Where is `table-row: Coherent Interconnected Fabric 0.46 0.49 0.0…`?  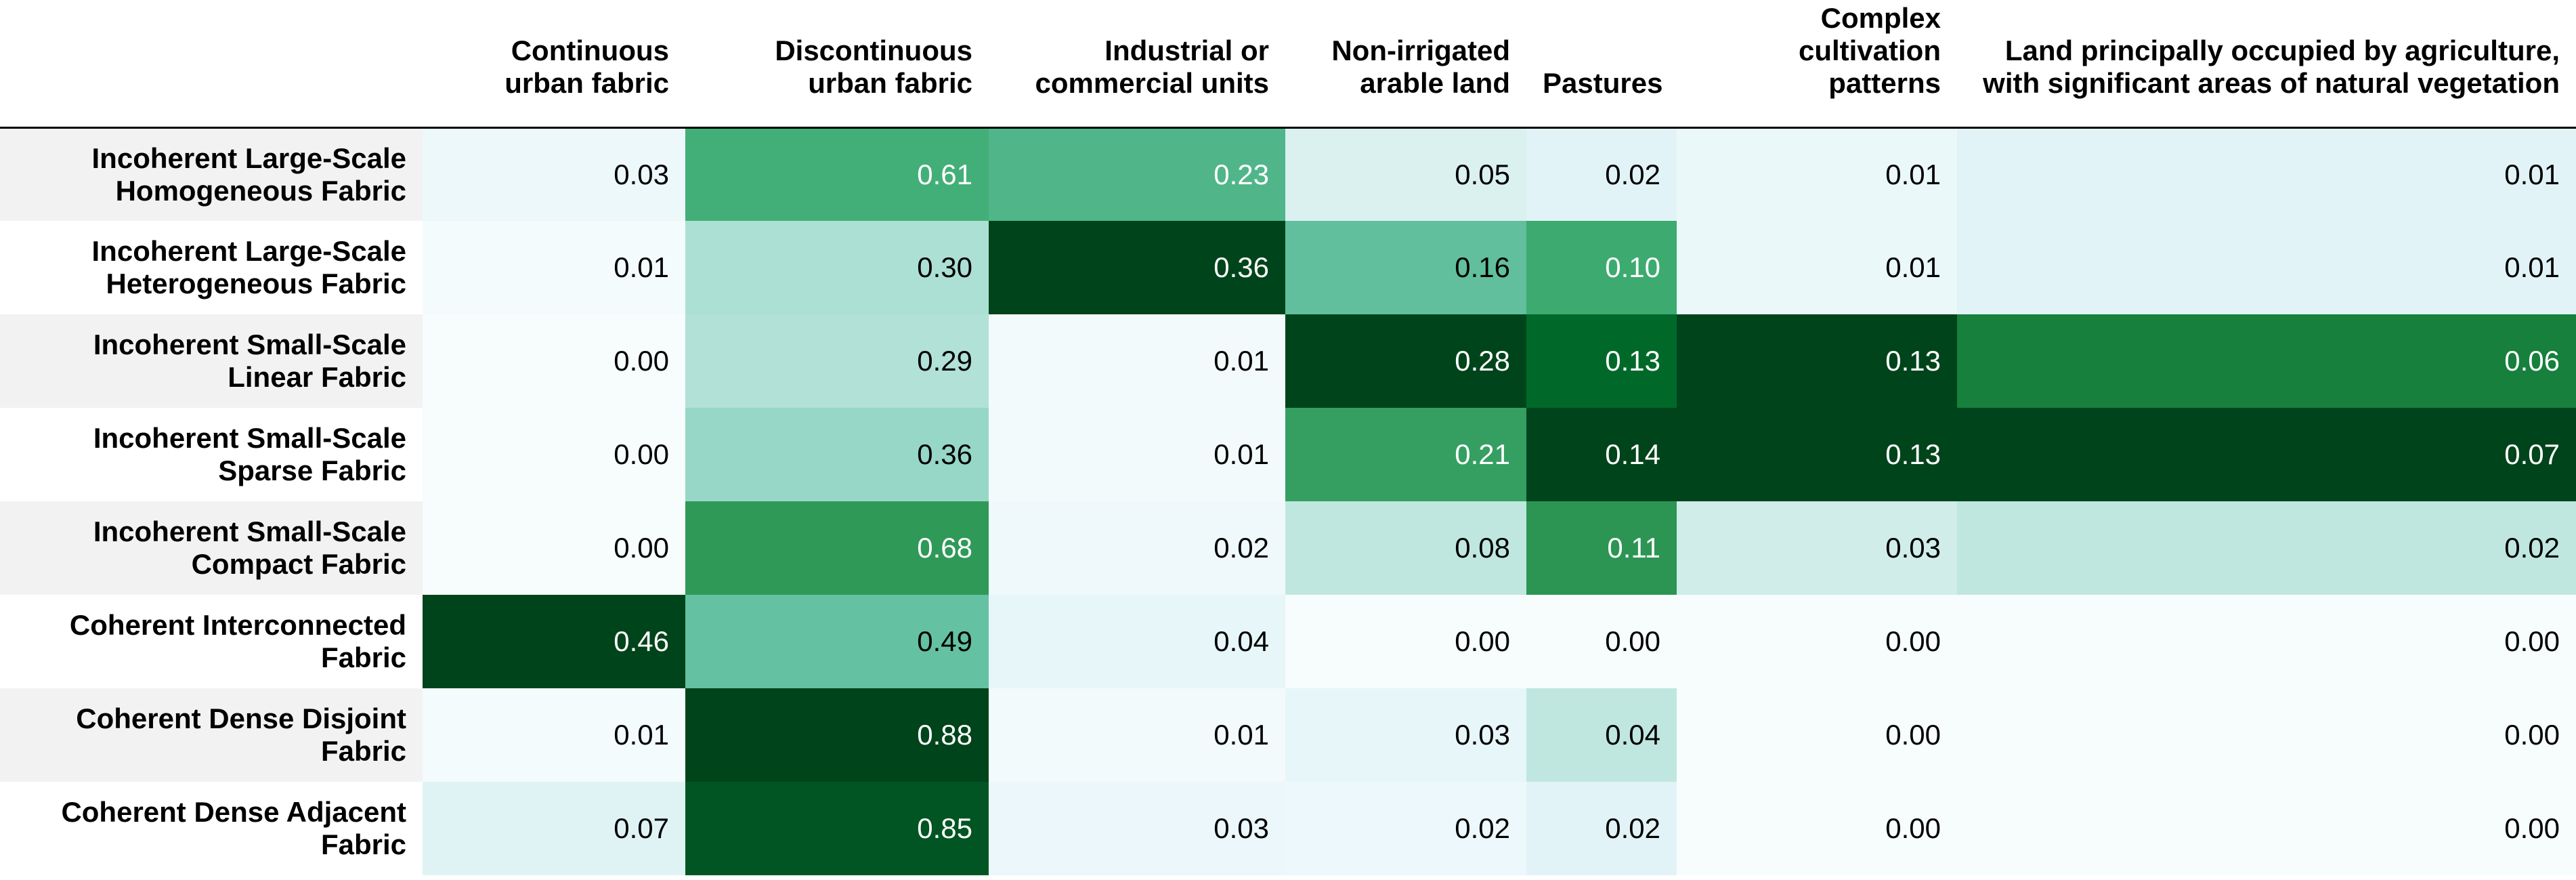 table-row: Coherent Interconnected Fabric 0.46 0.49 0.0… is located at coordinates (1288, 641).